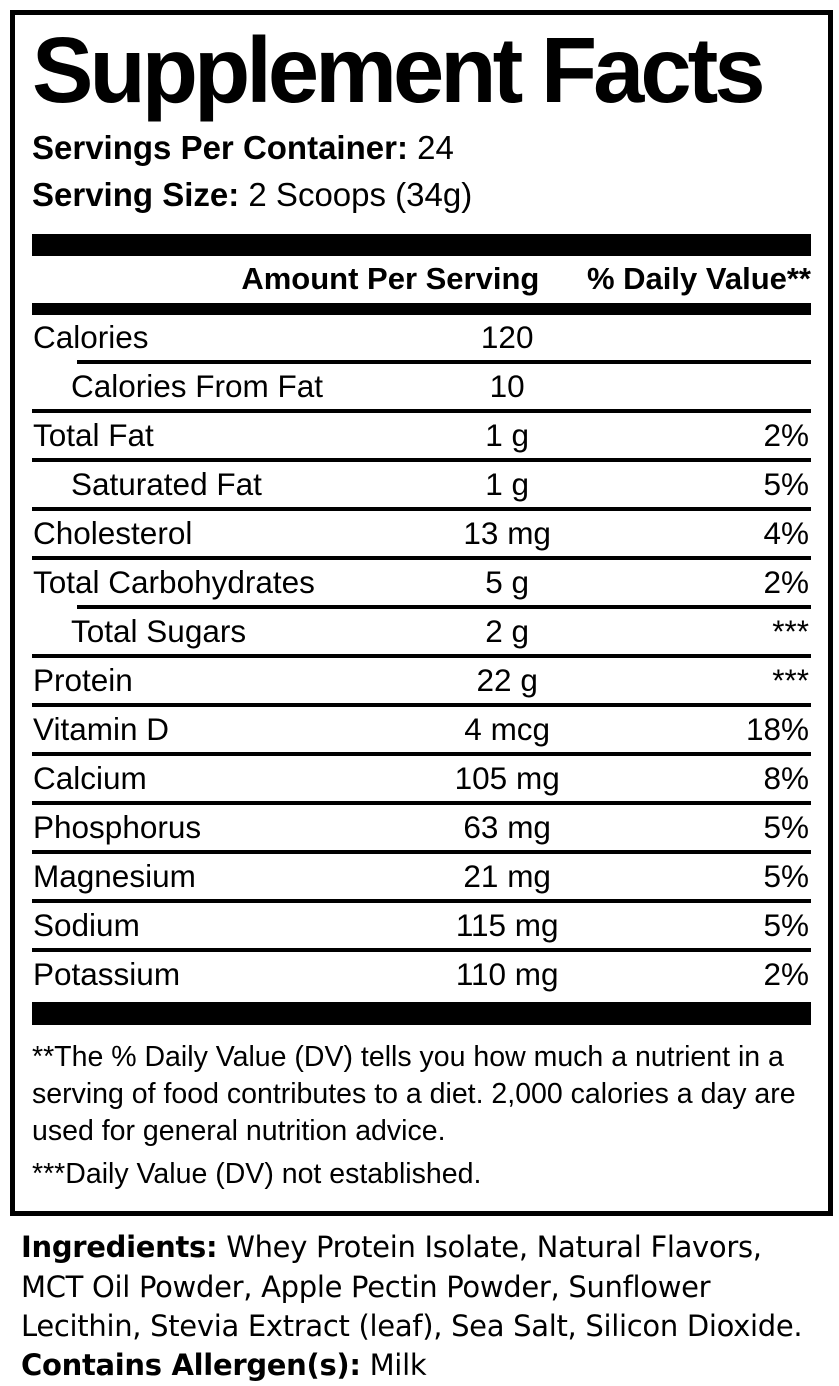  Describe the element at coordinates (507, 385) in the screenshot. I see `nutrient-amount: 10` at that location.